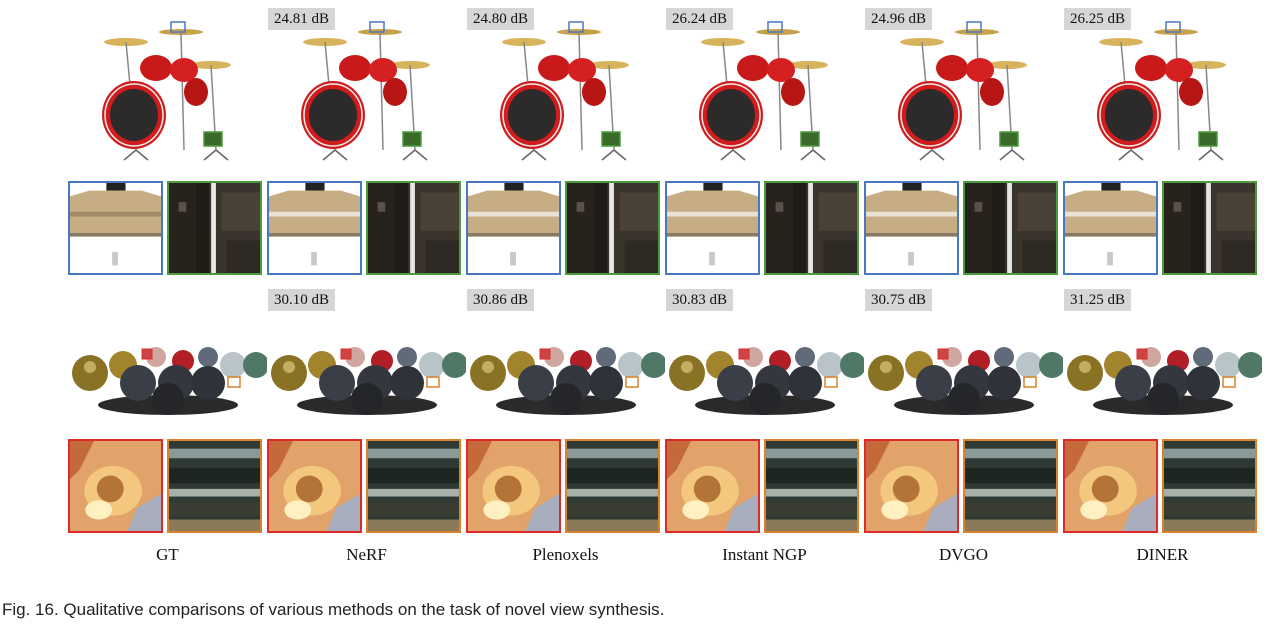 This screenshot has width=1271, height=633. What do you see at coordinates (963, 554) in the screenshot?
I see `method-label: DVGO` at bounding box center [963, 554].